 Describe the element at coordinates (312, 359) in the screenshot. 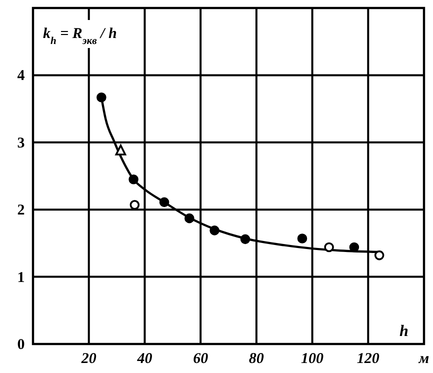

I see `x-tick-label: 100` at that location.